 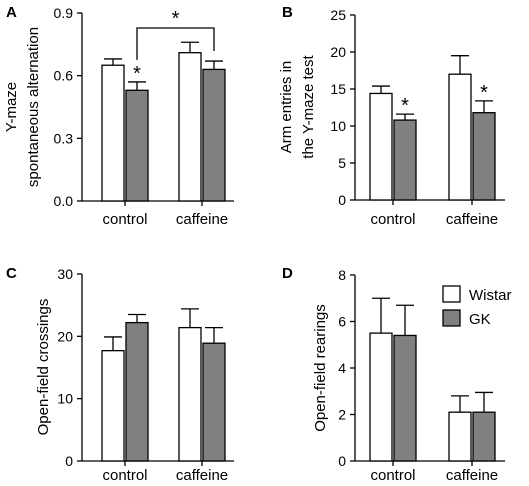 What do you see at coordinates (490, 295) in the screenshot?
I see `legend-label-wistar: Wistar` at bounding box center [490, 295].